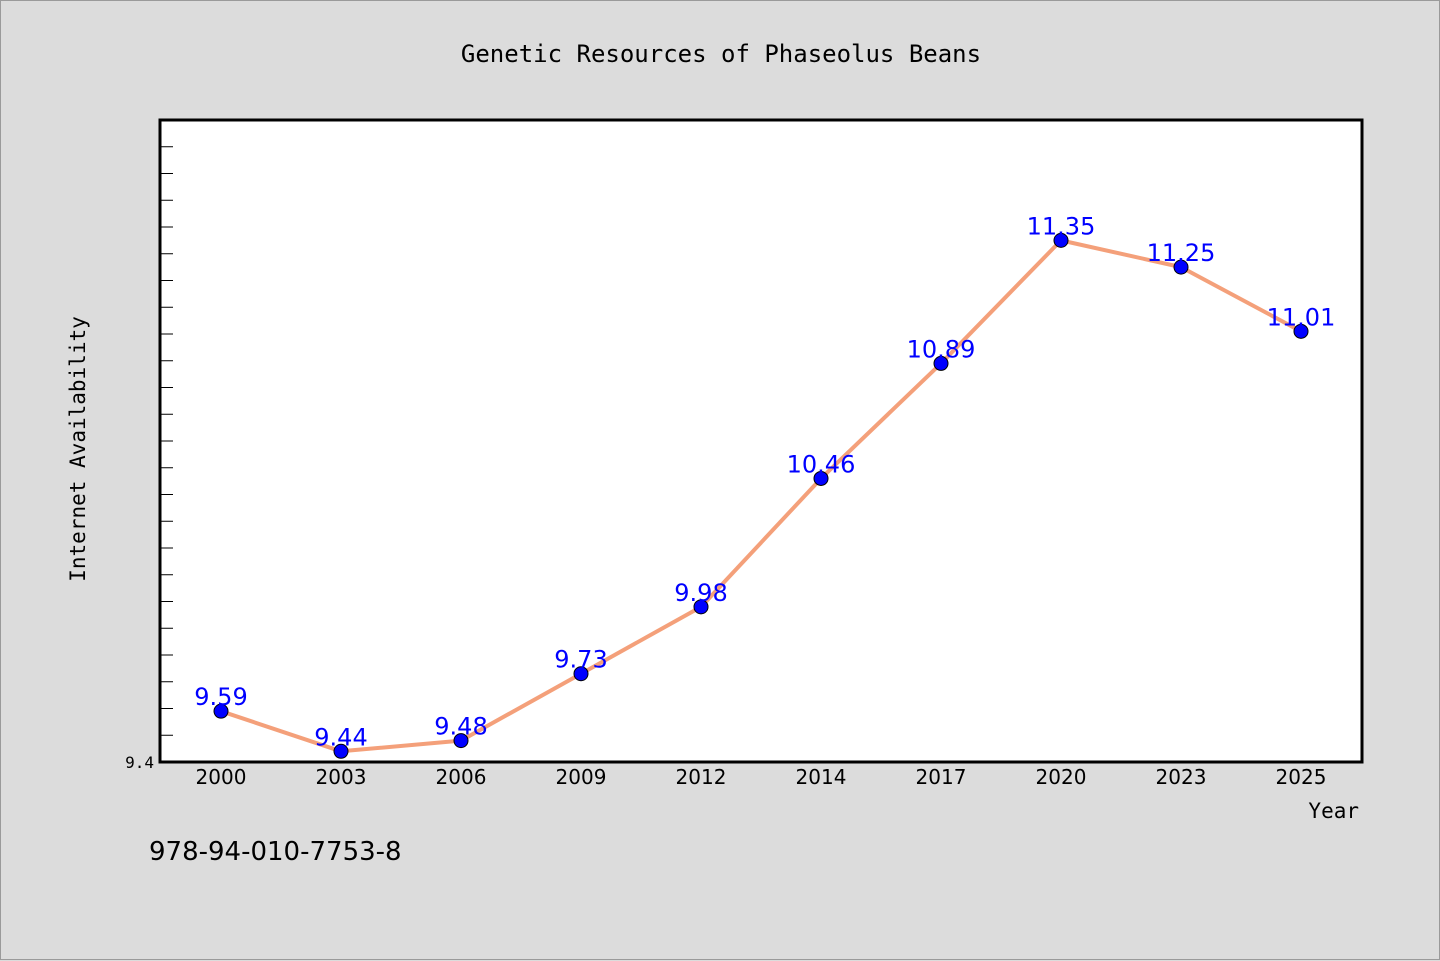  What do you see at coordinates (1333, 811) in the screenshot?
I see `x-axis-label: Year` at bounding box center [1333, 811].